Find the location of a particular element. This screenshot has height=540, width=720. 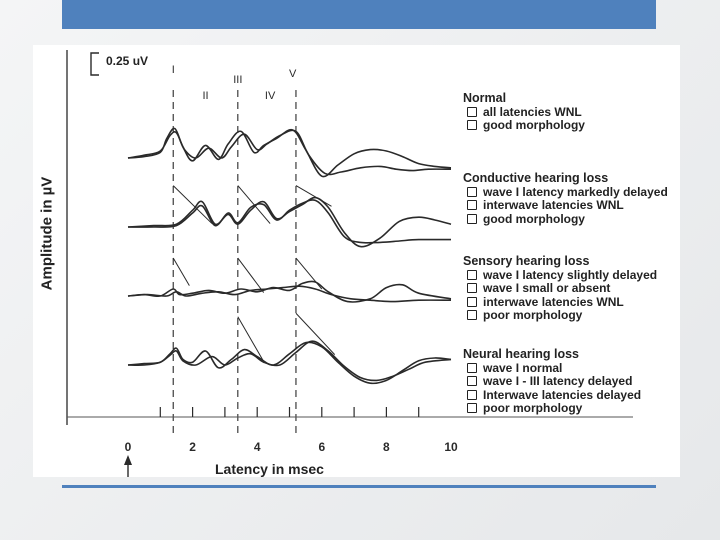

legend-item-text: all latencies WNL is located at coordinates (532, 111).